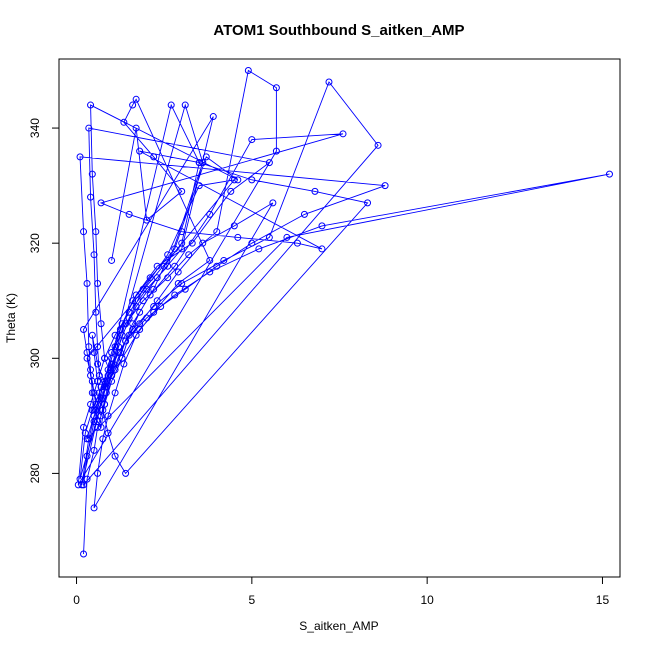  What do you see at coordinates (252, 600) in the screenshot?
I see `x-tick-label: 5` at bounding box center [252, 600].